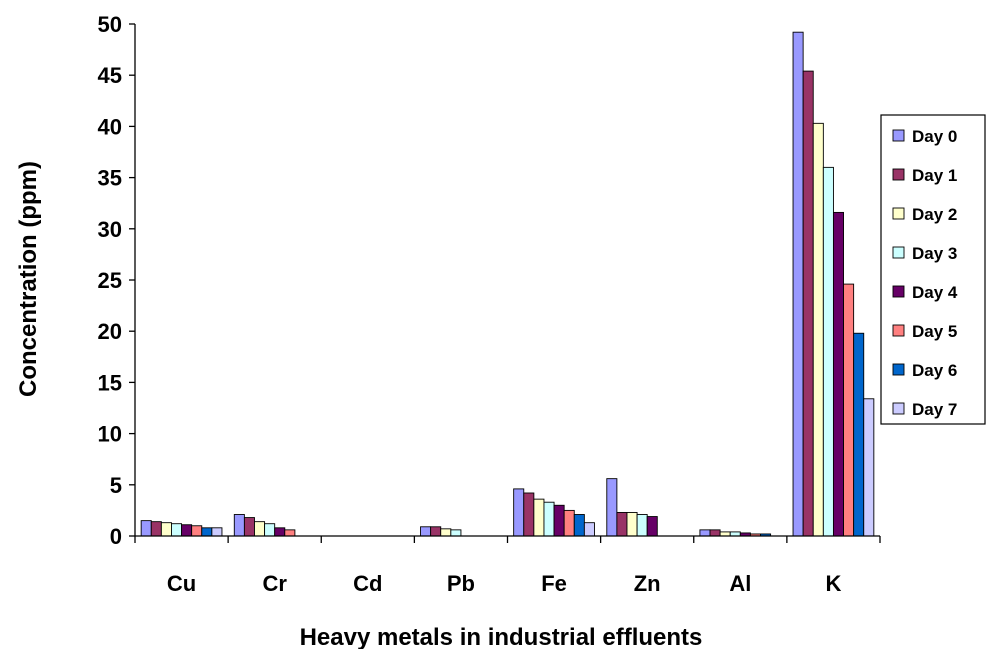 The width and height of the screenshot is (987, 649). I want to click on x-axis-title: Heavy metals in industrial effluents, so click(501, 636).